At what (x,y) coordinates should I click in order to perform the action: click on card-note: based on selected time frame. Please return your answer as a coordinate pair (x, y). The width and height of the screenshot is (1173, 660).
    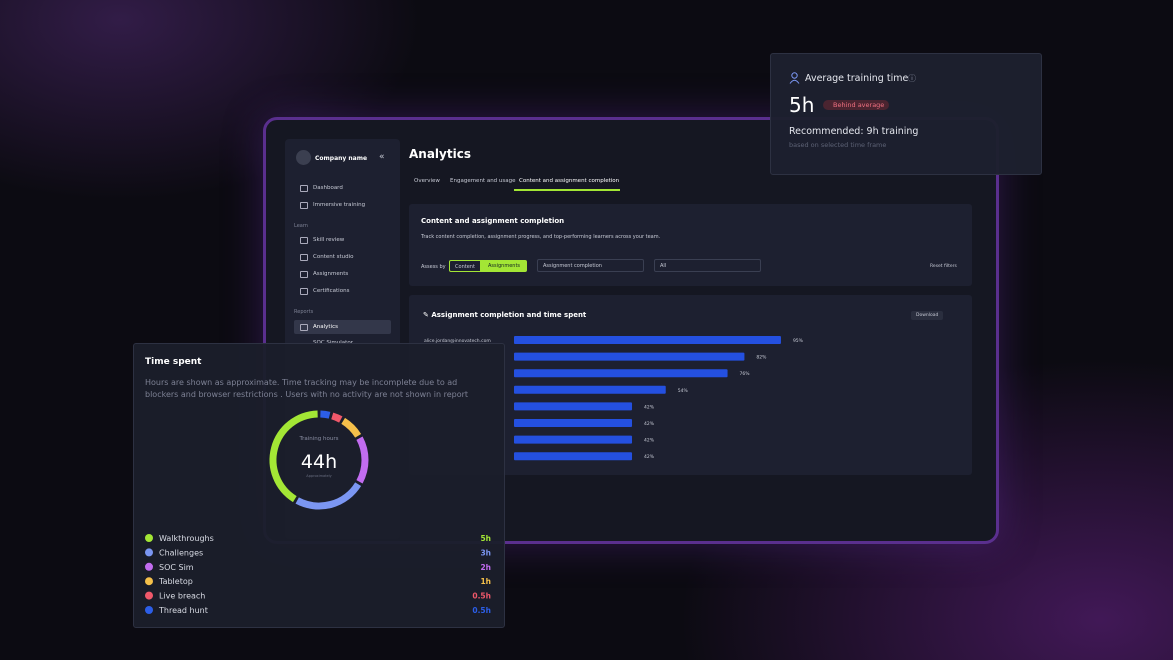
    Looking at the image, I should click on (838, 145).